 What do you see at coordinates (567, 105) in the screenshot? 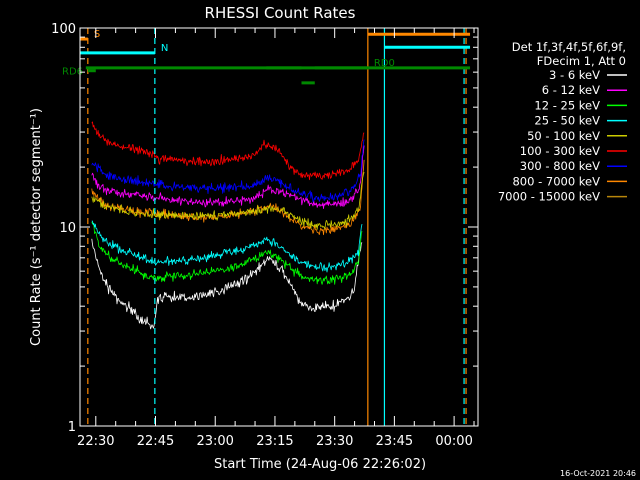
I see `legend-label: 12 - 25 keV` at bounding box center [567, 105].